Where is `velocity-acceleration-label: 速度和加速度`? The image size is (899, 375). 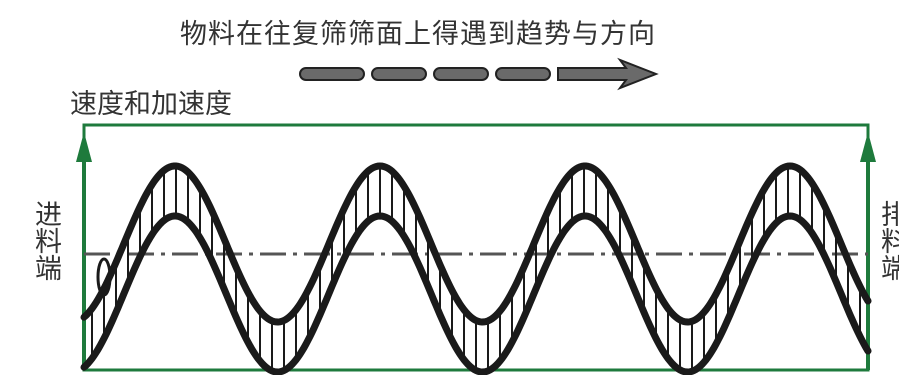 velocity-acceleration-label: 速度和加速度 is located at coordinates (151, 104).